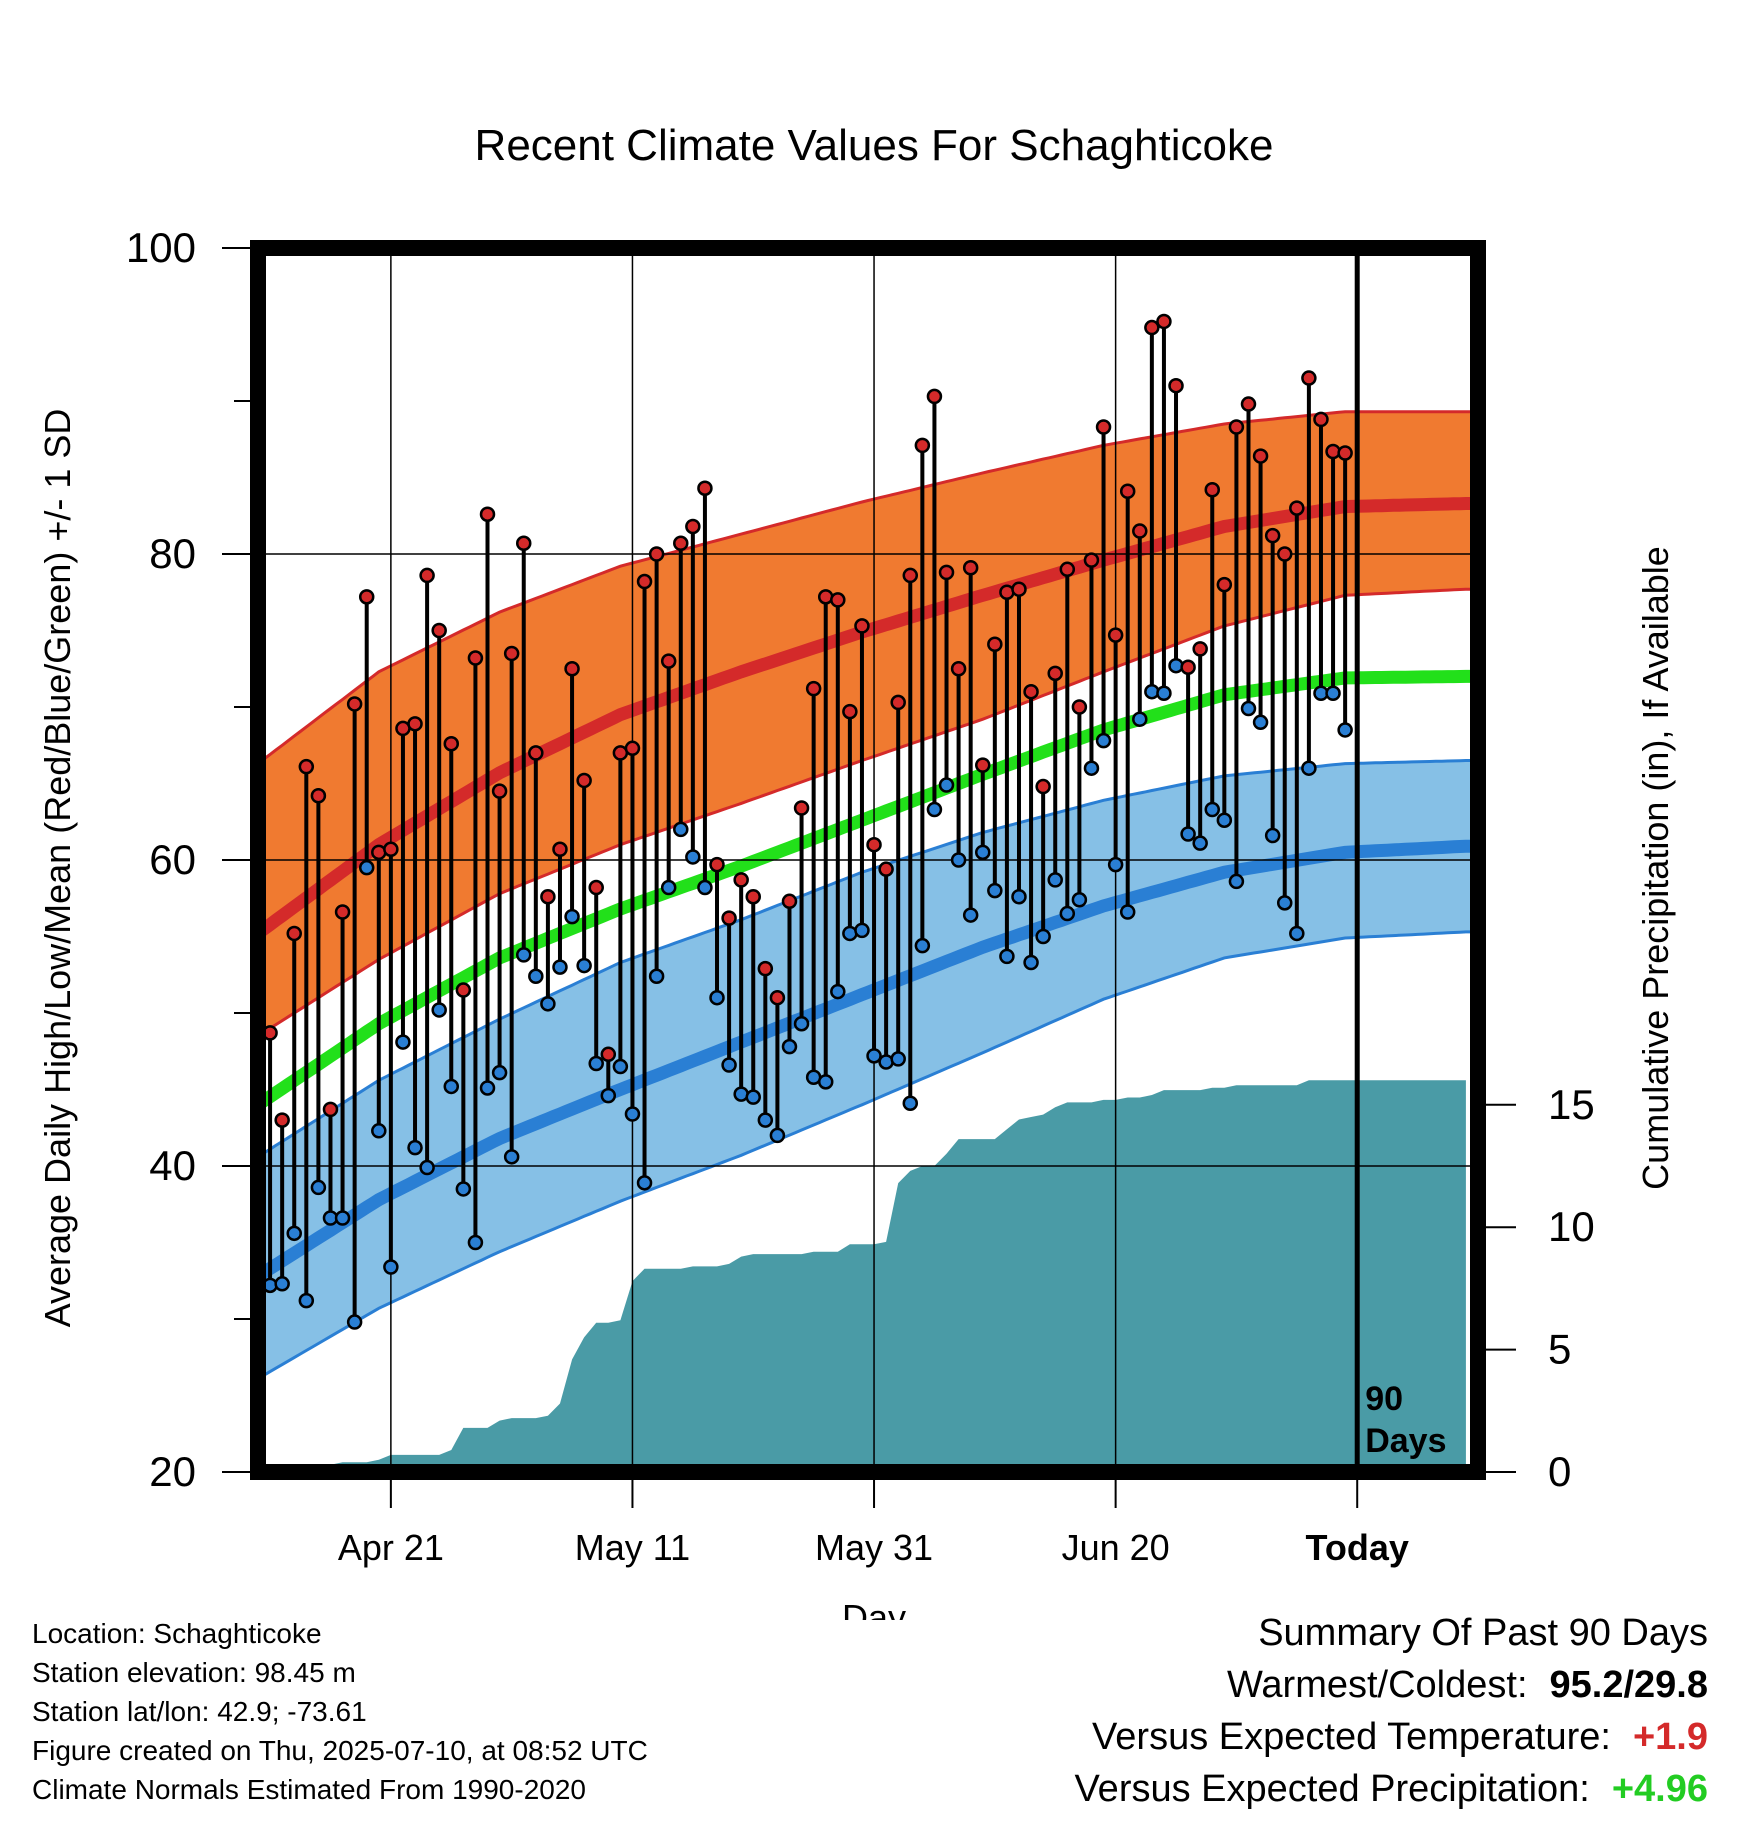  What do you see at coordinates (194, 1672) in the screenshot?
I see `station-elevation: Station elevation: 98.45 m` at bounding box center [194, 1672].